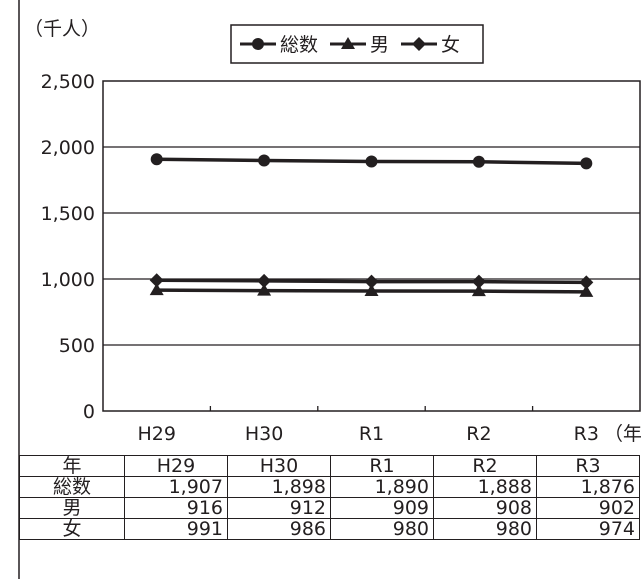 The height and width of the screenshot is (579, 641). Describe the element at coordinates (588, 529) in the screenshot. I see `table-cell: 974` at that location.